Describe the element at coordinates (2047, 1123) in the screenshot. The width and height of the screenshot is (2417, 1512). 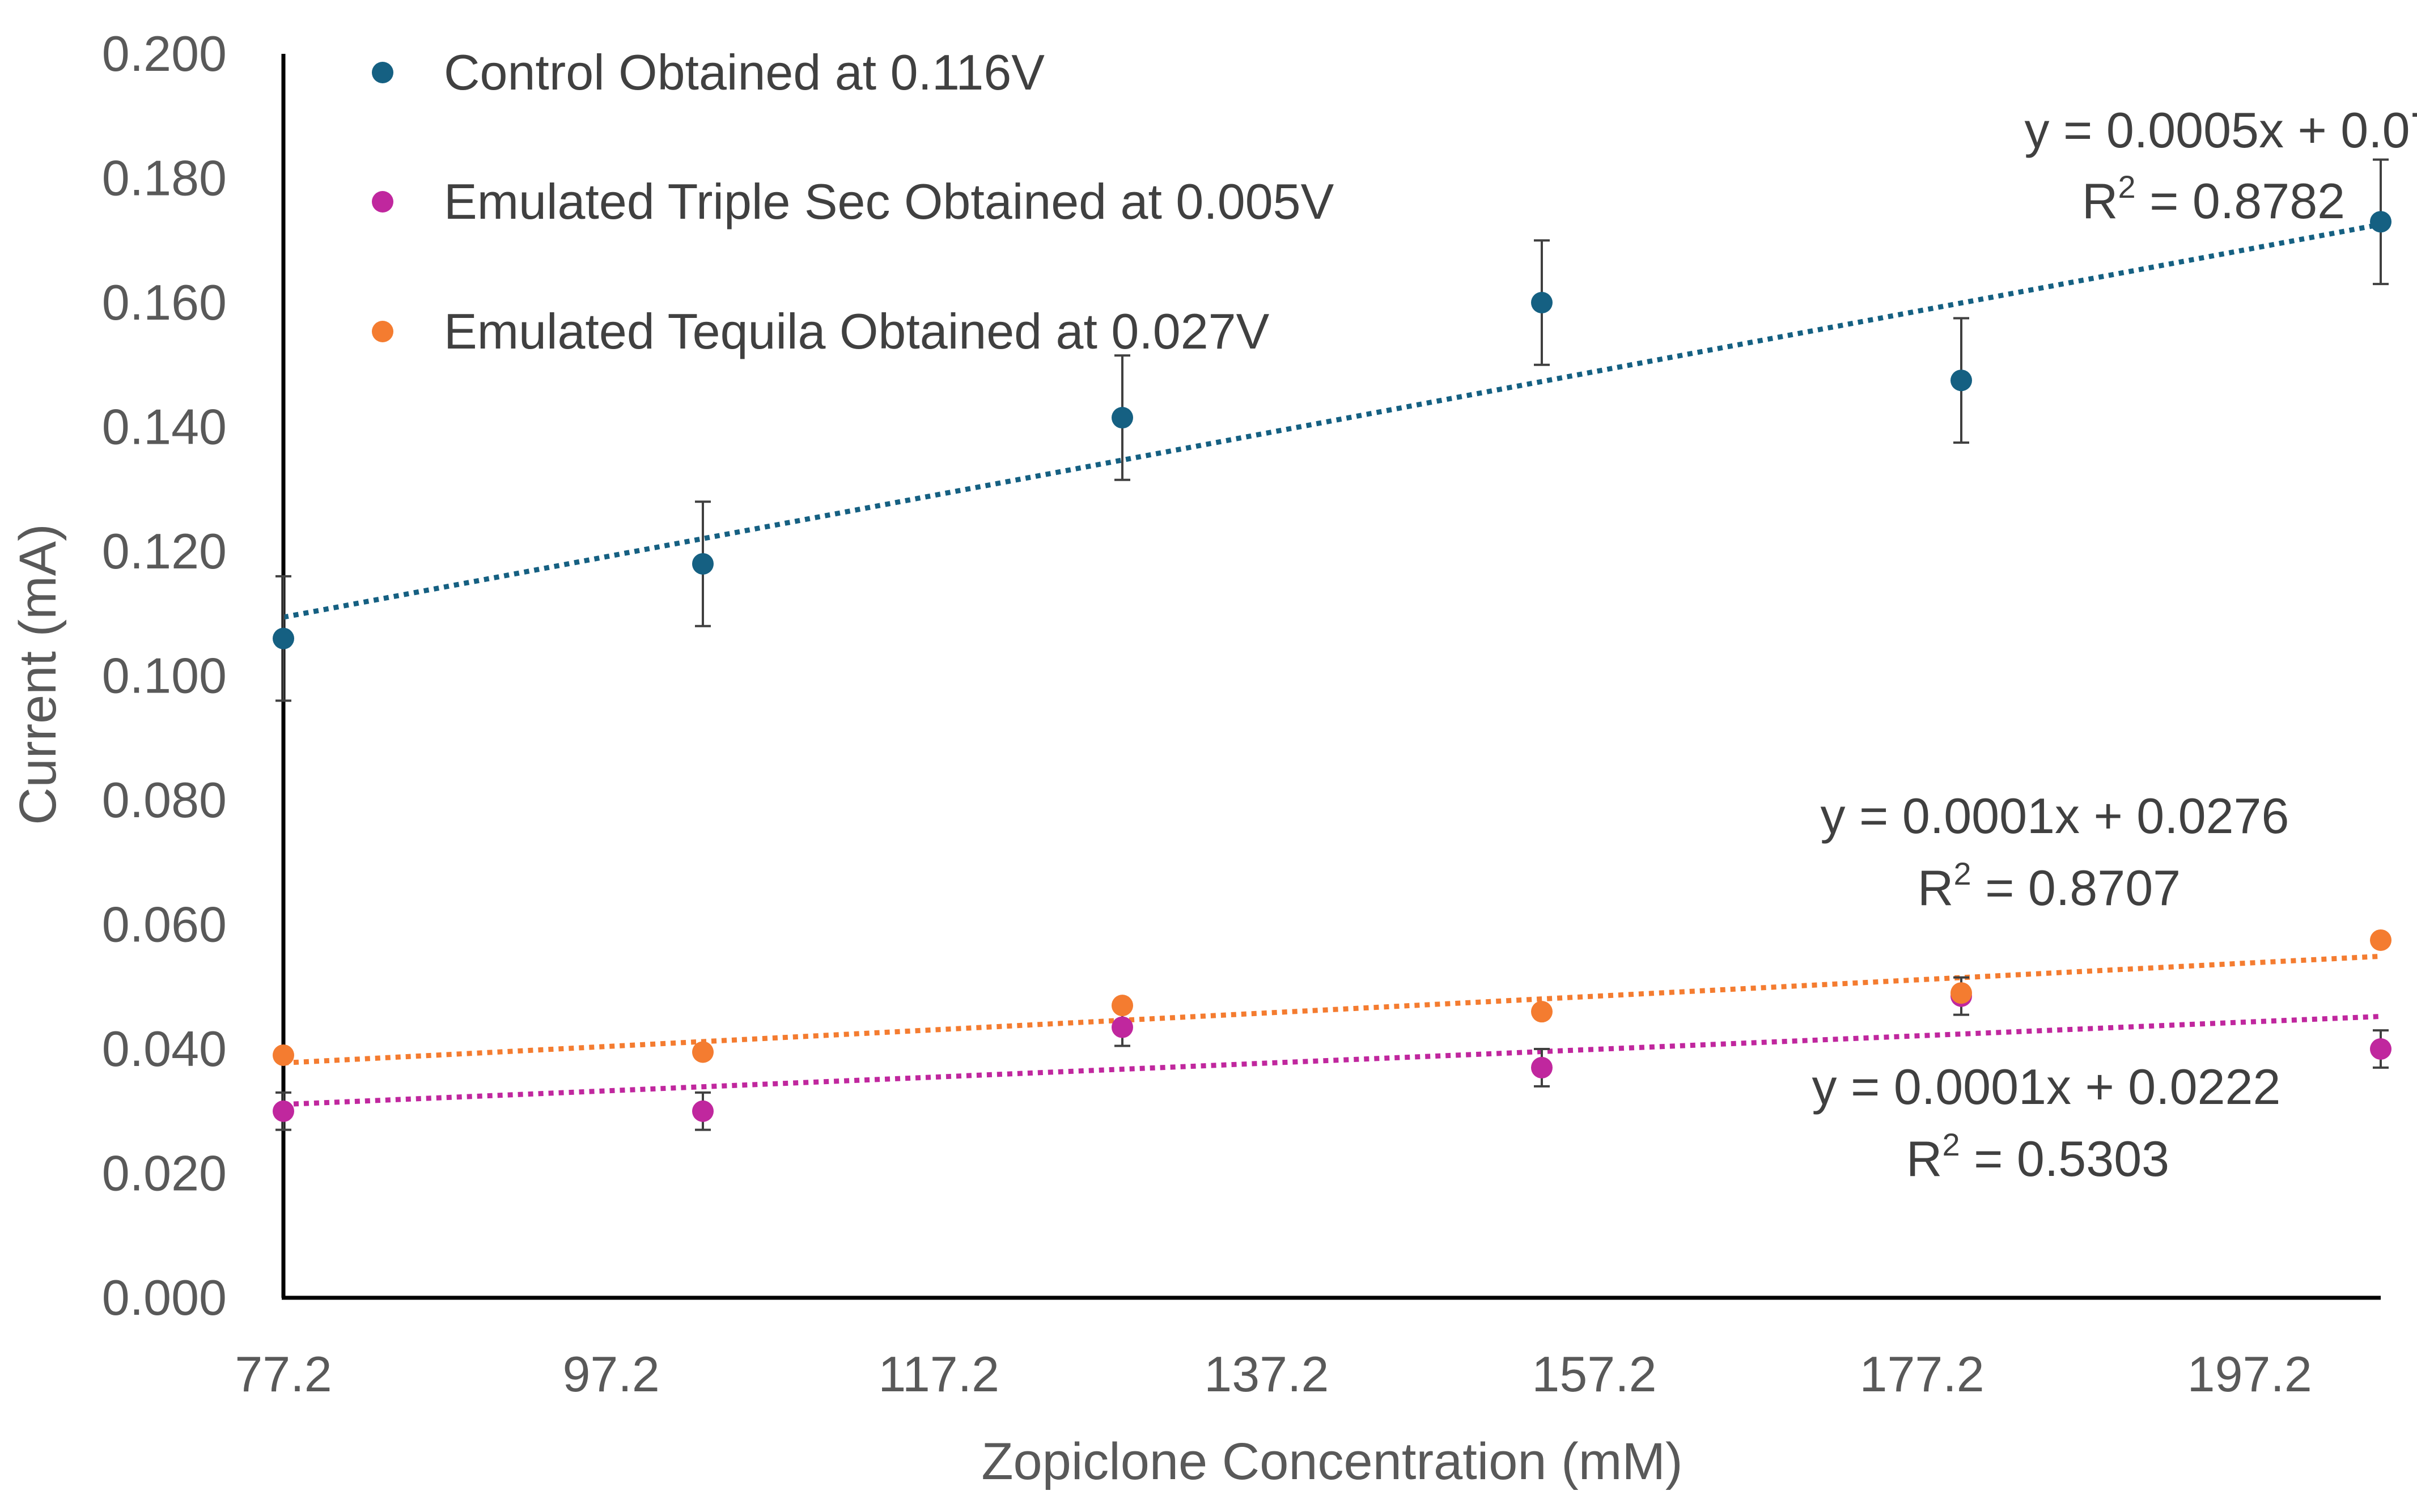
I see `equation-triple-sec: y = 0.0001x + 0.0222 R2 = 0.5303` at that location.